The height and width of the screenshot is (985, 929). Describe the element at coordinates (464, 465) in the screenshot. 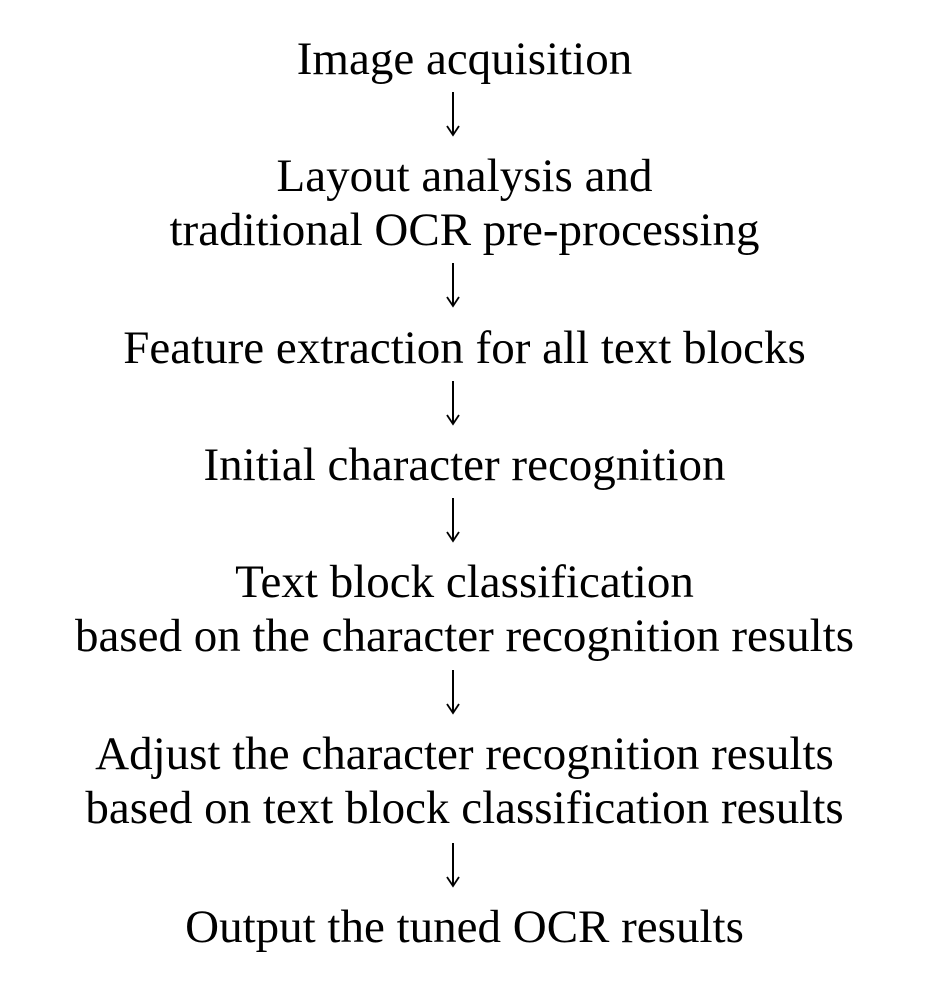

I see `step-4-label: Initial character recognition` at that location.